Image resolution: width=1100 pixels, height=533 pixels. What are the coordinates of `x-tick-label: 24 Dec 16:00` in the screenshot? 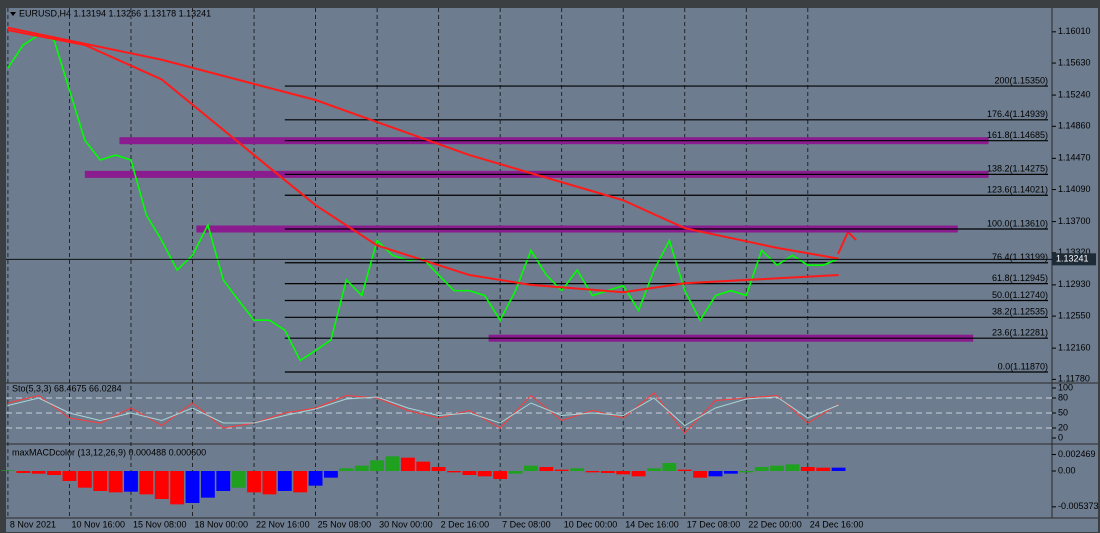 It's located at (837, 524).